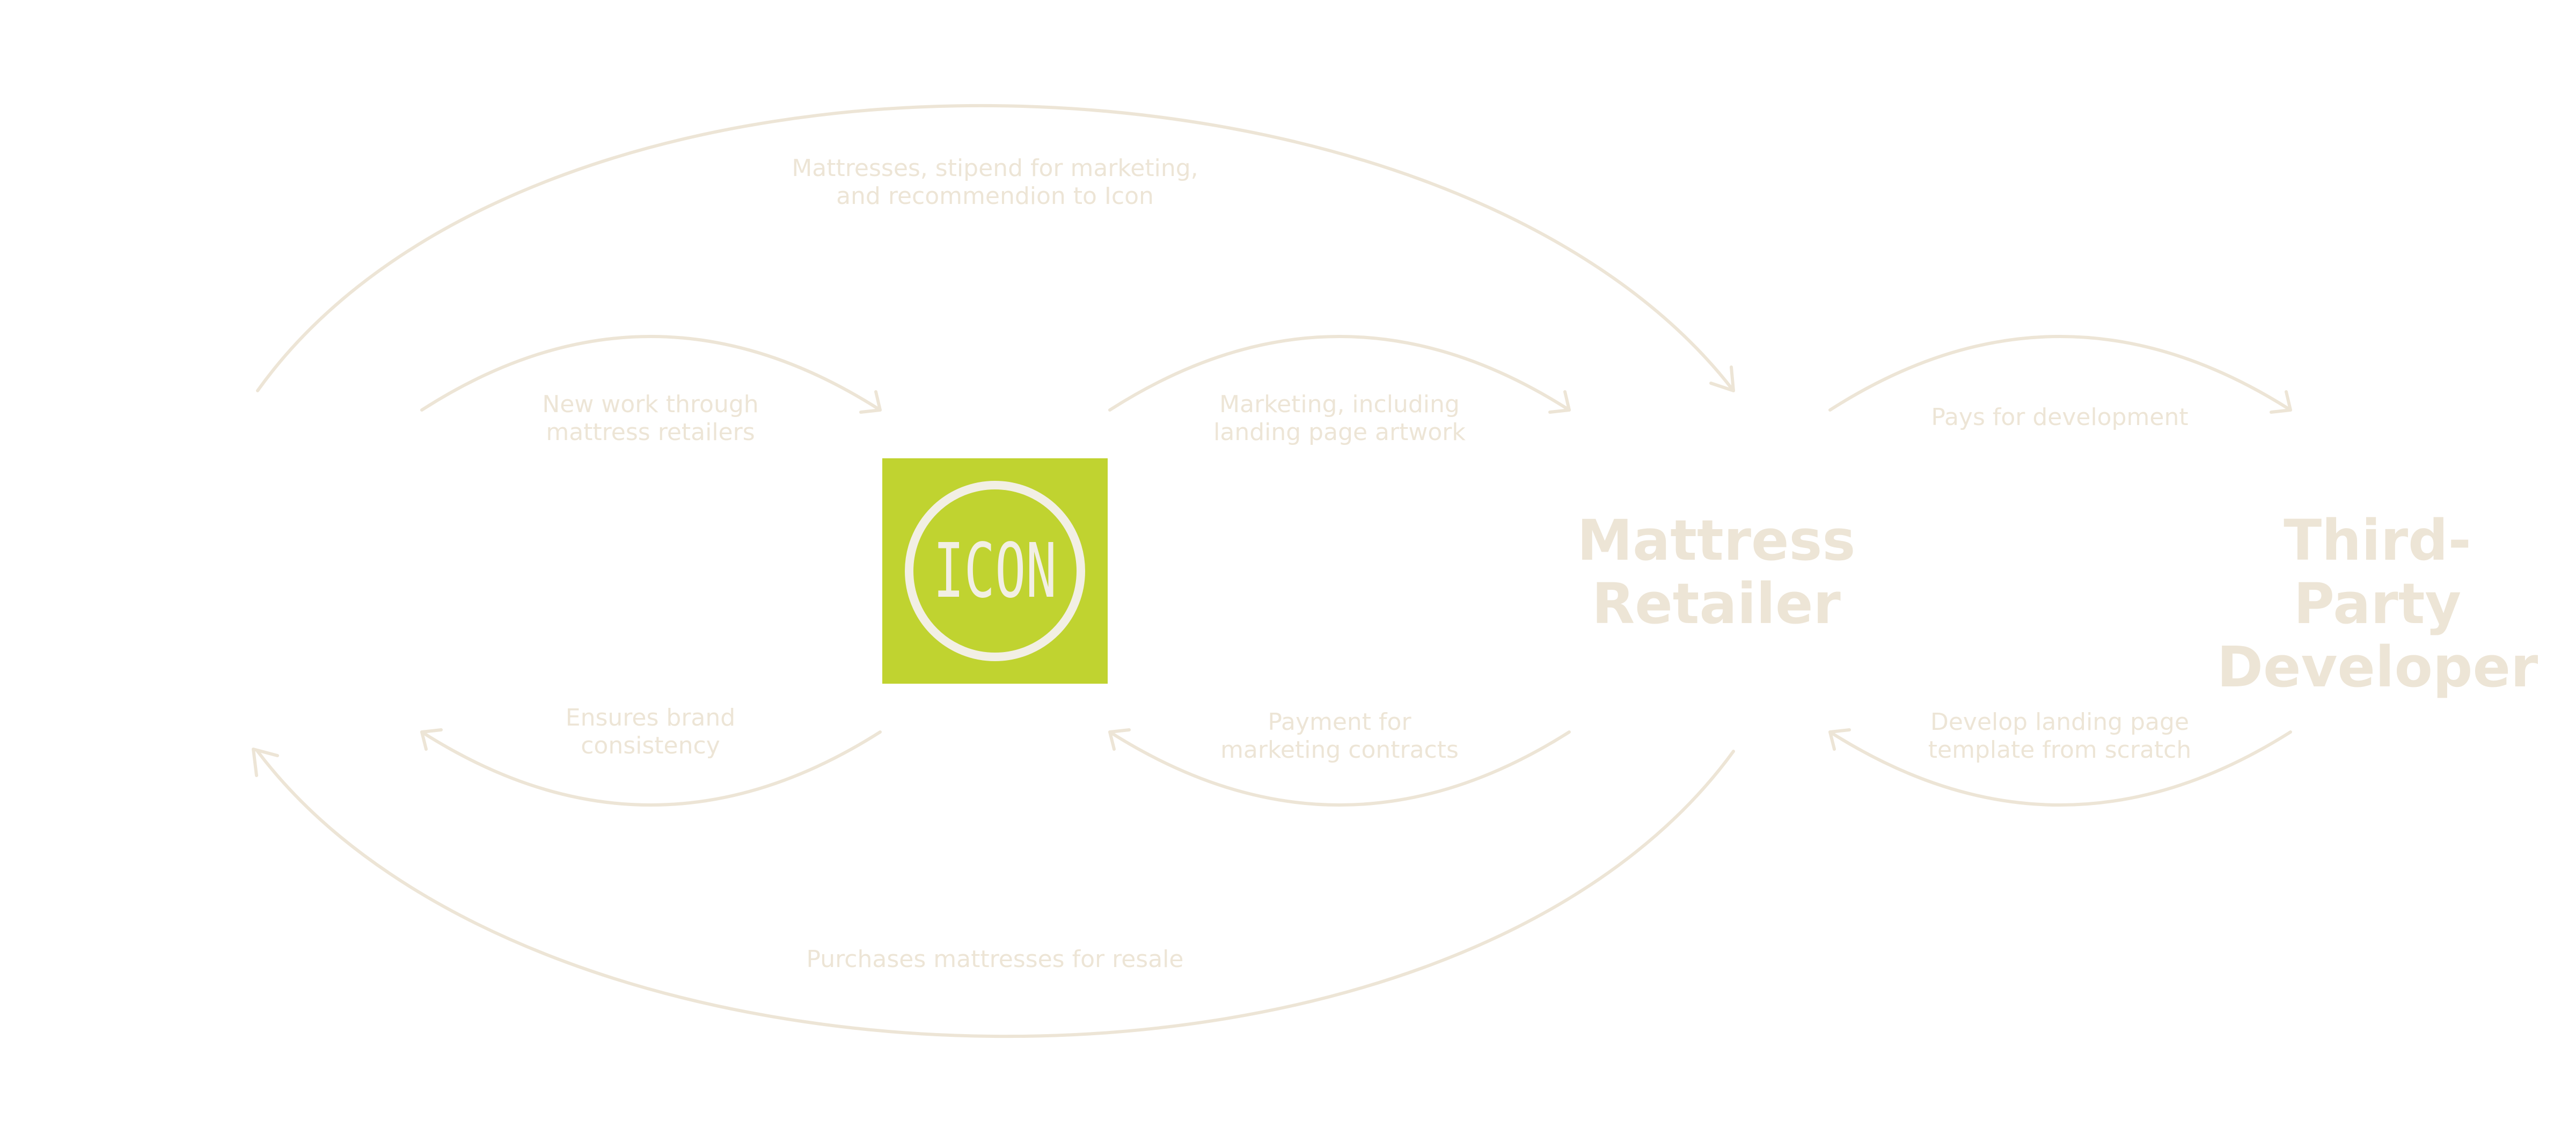 The image size is (2576, 1142). I want to click on arrowhead-top-outer, so click(1722, 378).